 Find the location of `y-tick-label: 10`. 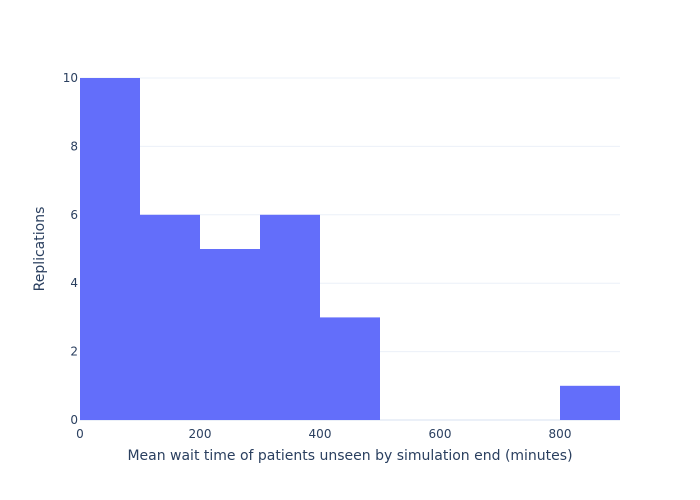

y-tick-label: 10 is located at coordinates (70, 78).